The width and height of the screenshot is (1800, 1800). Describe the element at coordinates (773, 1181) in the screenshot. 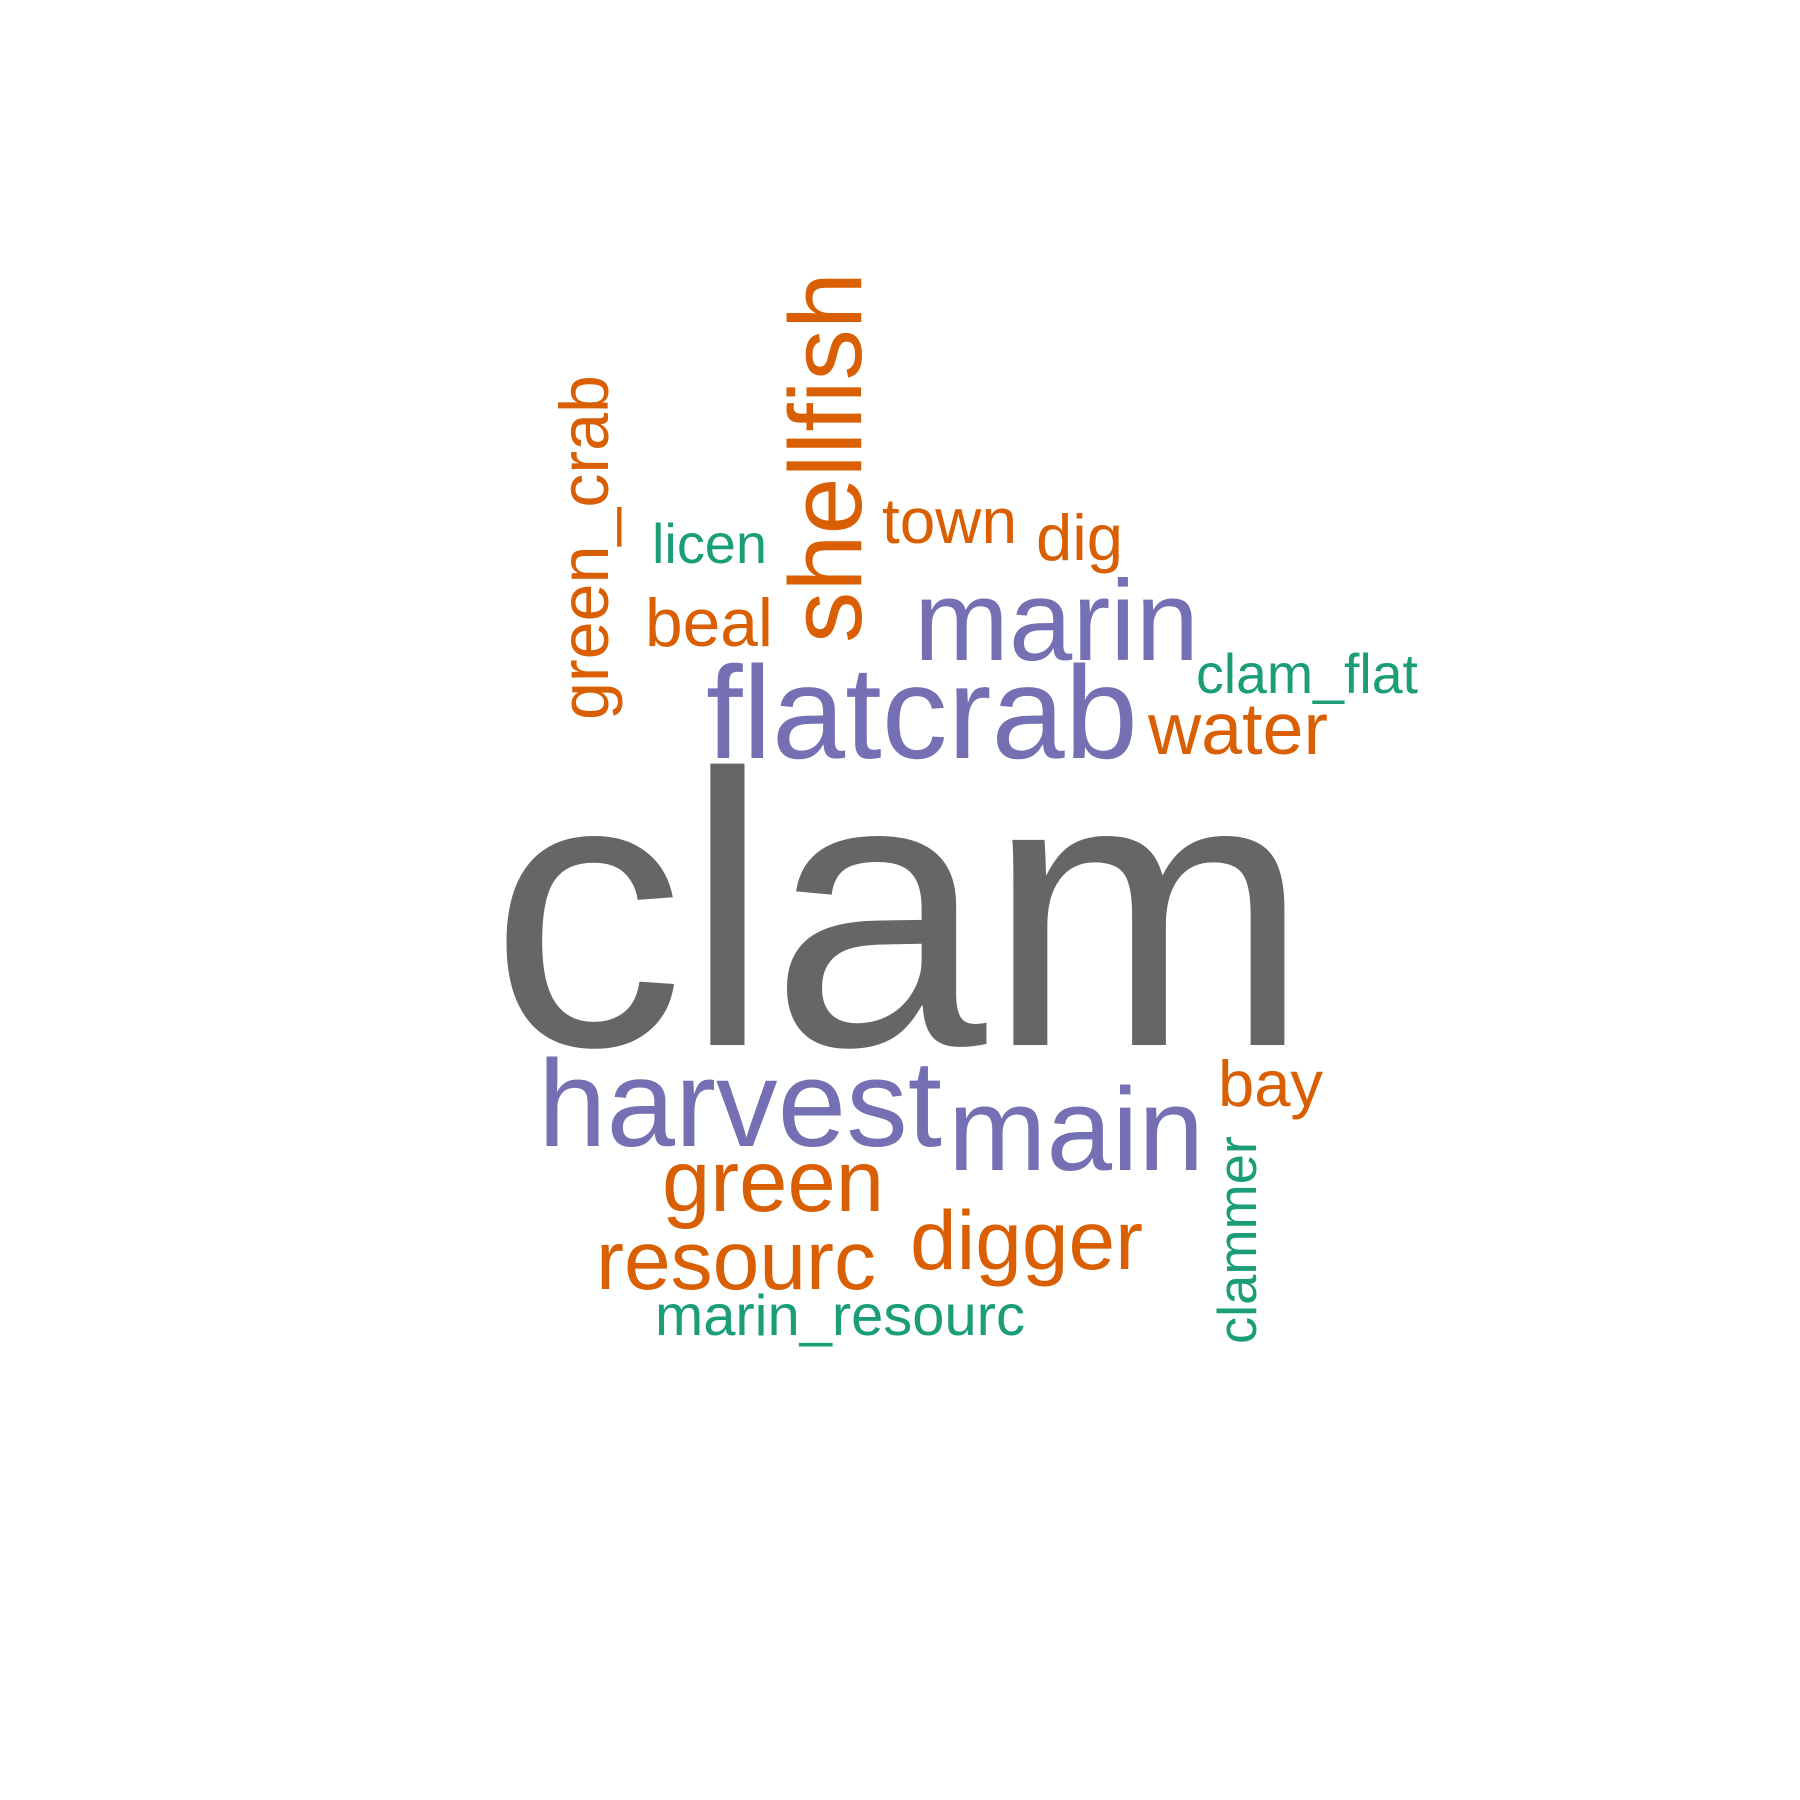

I see `word-green: green` at that location.